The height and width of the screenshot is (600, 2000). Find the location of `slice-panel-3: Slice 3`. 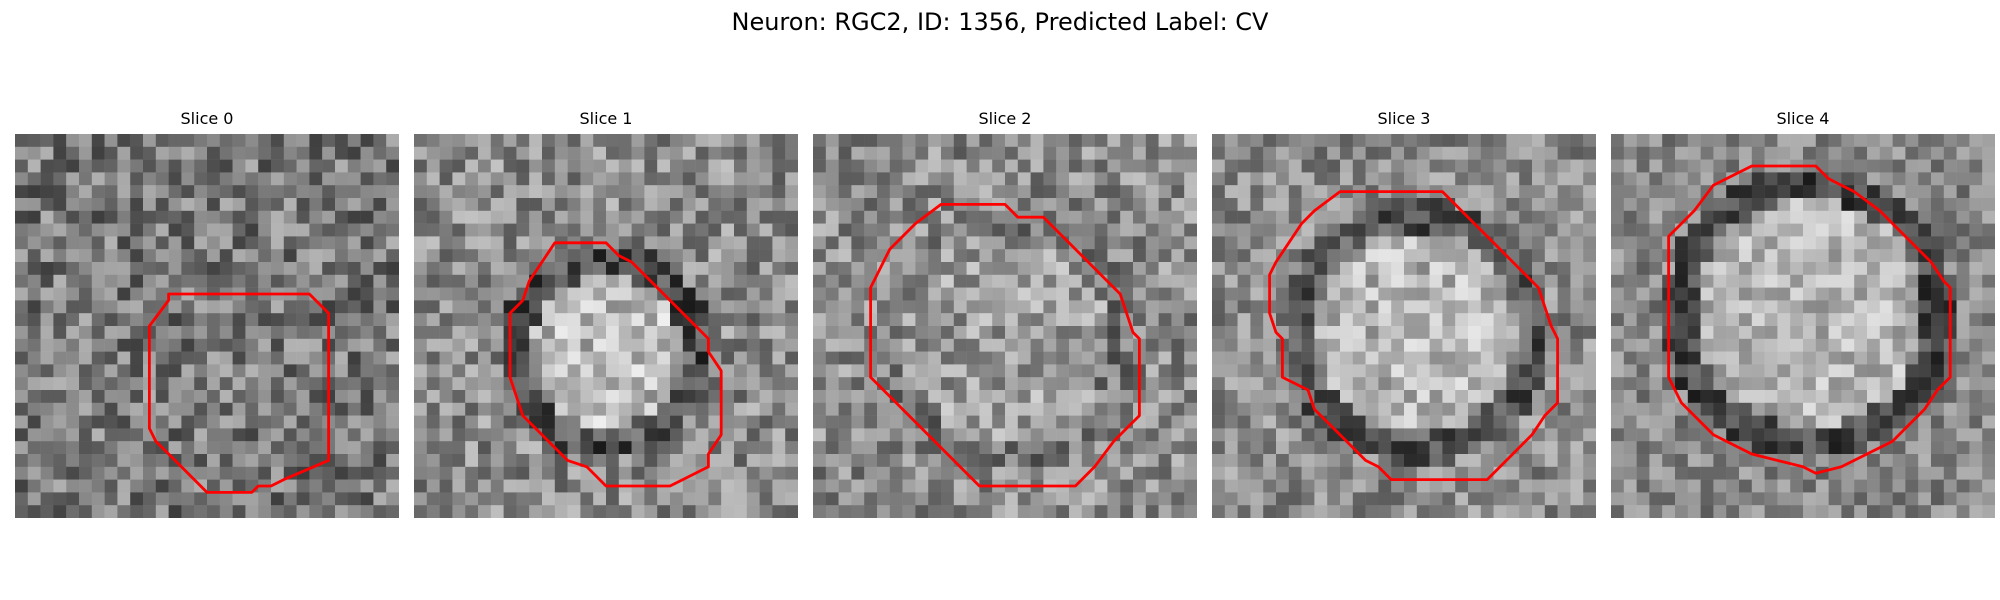

slice-panel-3: Slice 3 is located at coordinates (1404, 313).